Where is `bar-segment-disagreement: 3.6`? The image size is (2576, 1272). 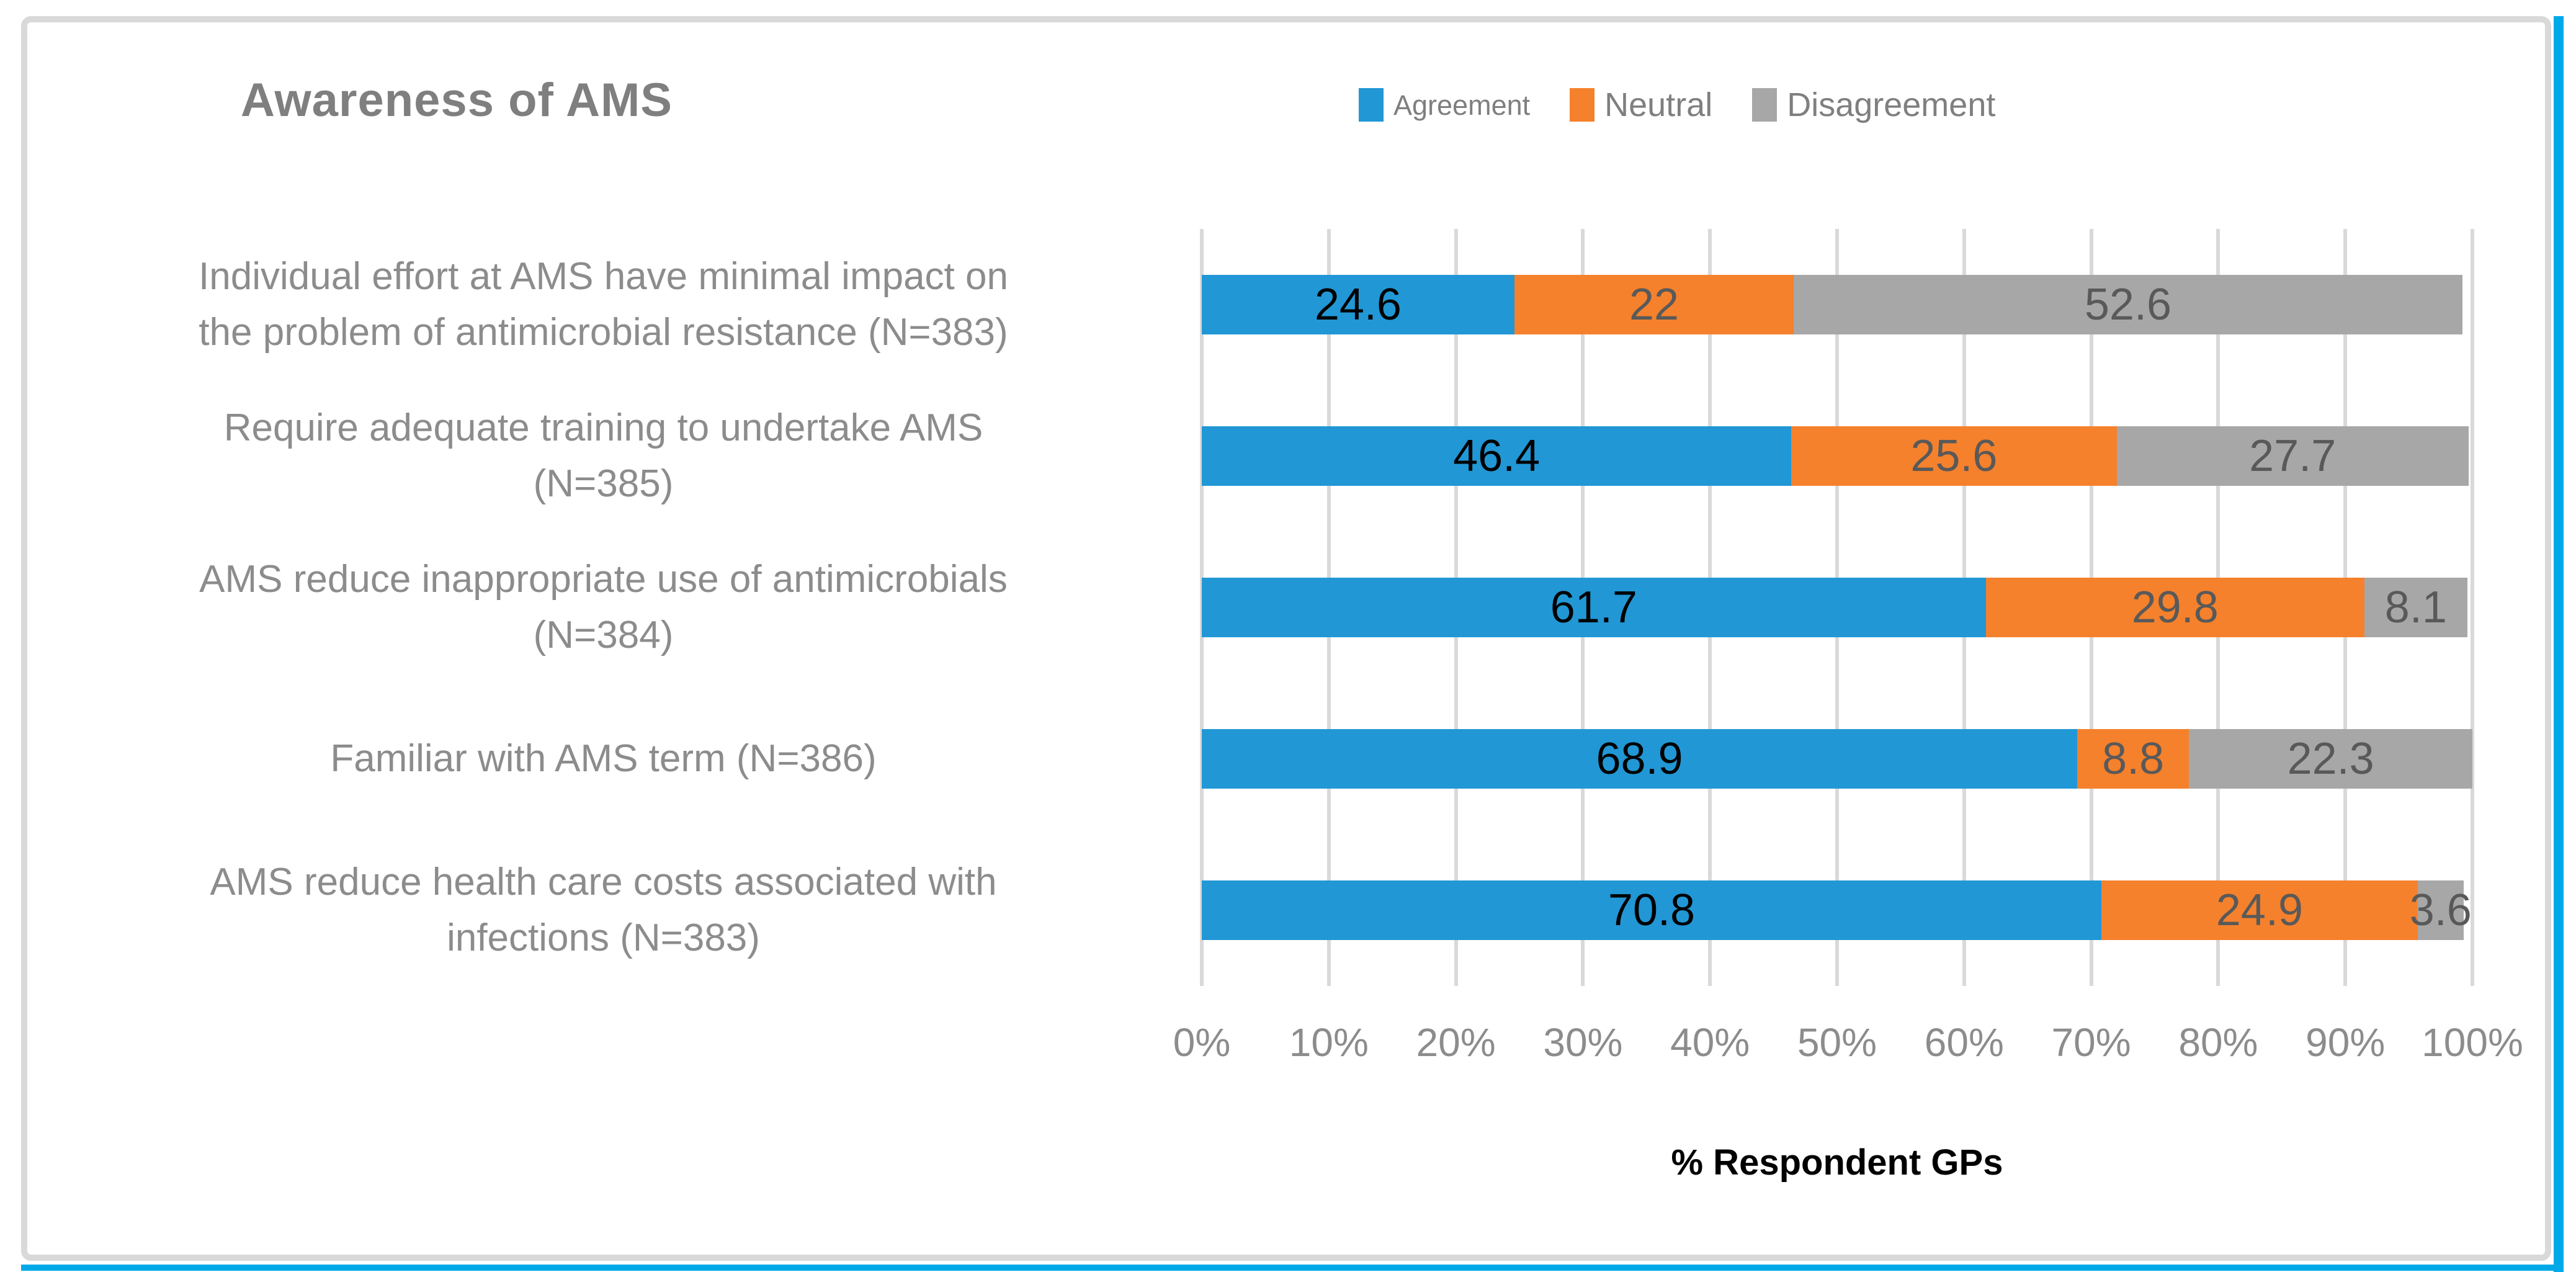 bar-segment-disagreement: 3.6 is located at coordinates (2441, 910).